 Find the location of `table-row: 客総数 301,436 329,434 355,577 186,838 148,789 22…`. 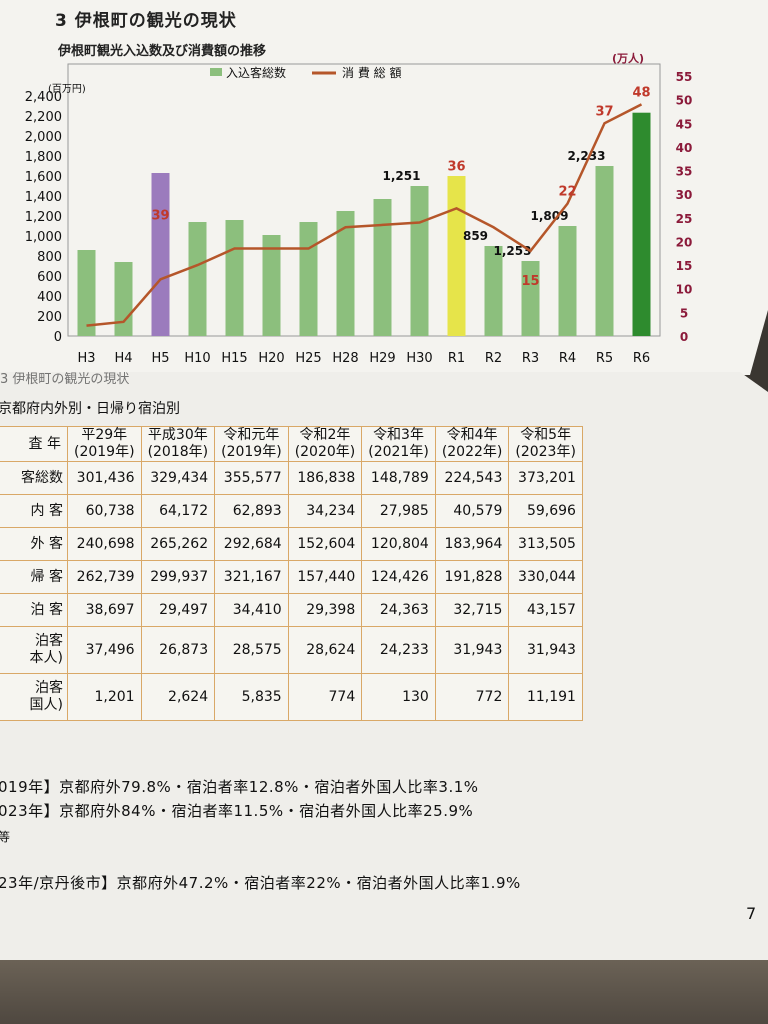

table-row: 客総数 301,436 329,434 355,577 186,838 148,789 22… is located at coordinates (291, 478).